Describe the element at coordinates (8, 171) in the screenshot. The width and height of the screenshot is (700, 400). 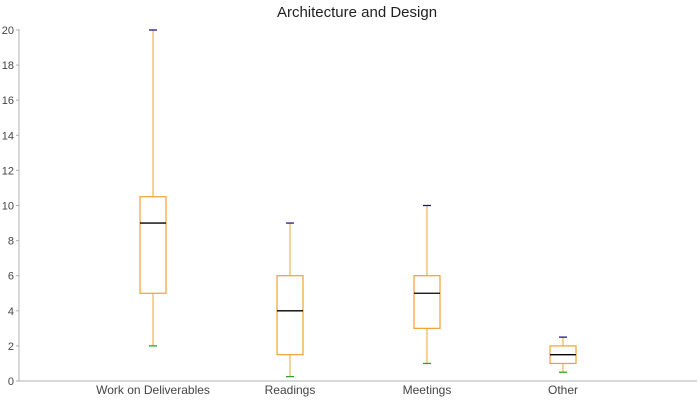
I see `y-tick-label: 12` at that location.